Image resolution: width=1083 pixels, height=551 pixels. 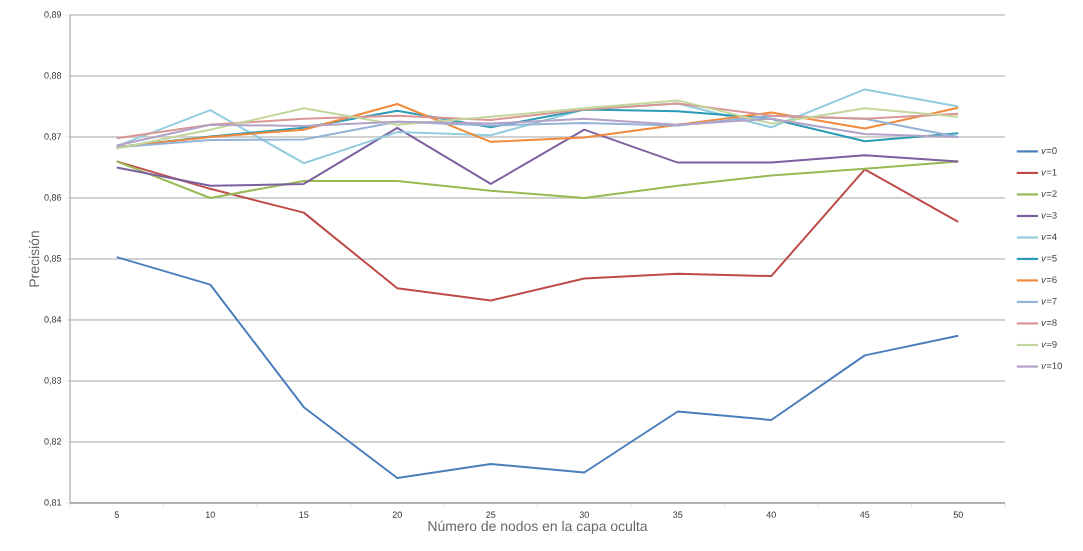 I want to click on x-tick-label: 15, so click(x=304, y=514).